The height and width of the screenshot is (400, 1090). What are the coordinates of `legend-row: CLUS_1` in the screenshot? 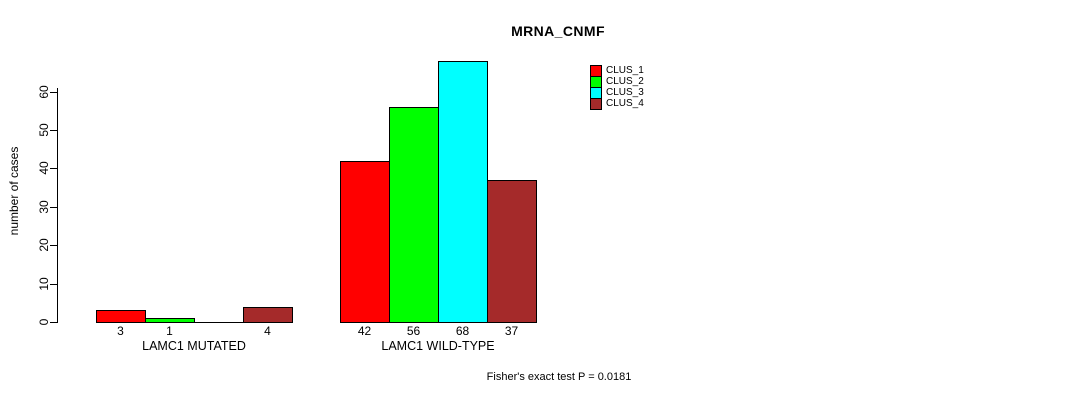 It's located at (617, 70).